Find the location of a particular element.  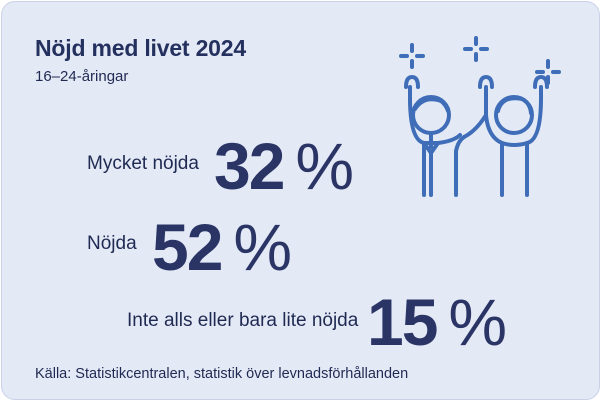

stat-number: 15 is located at coordinates (402, 322).